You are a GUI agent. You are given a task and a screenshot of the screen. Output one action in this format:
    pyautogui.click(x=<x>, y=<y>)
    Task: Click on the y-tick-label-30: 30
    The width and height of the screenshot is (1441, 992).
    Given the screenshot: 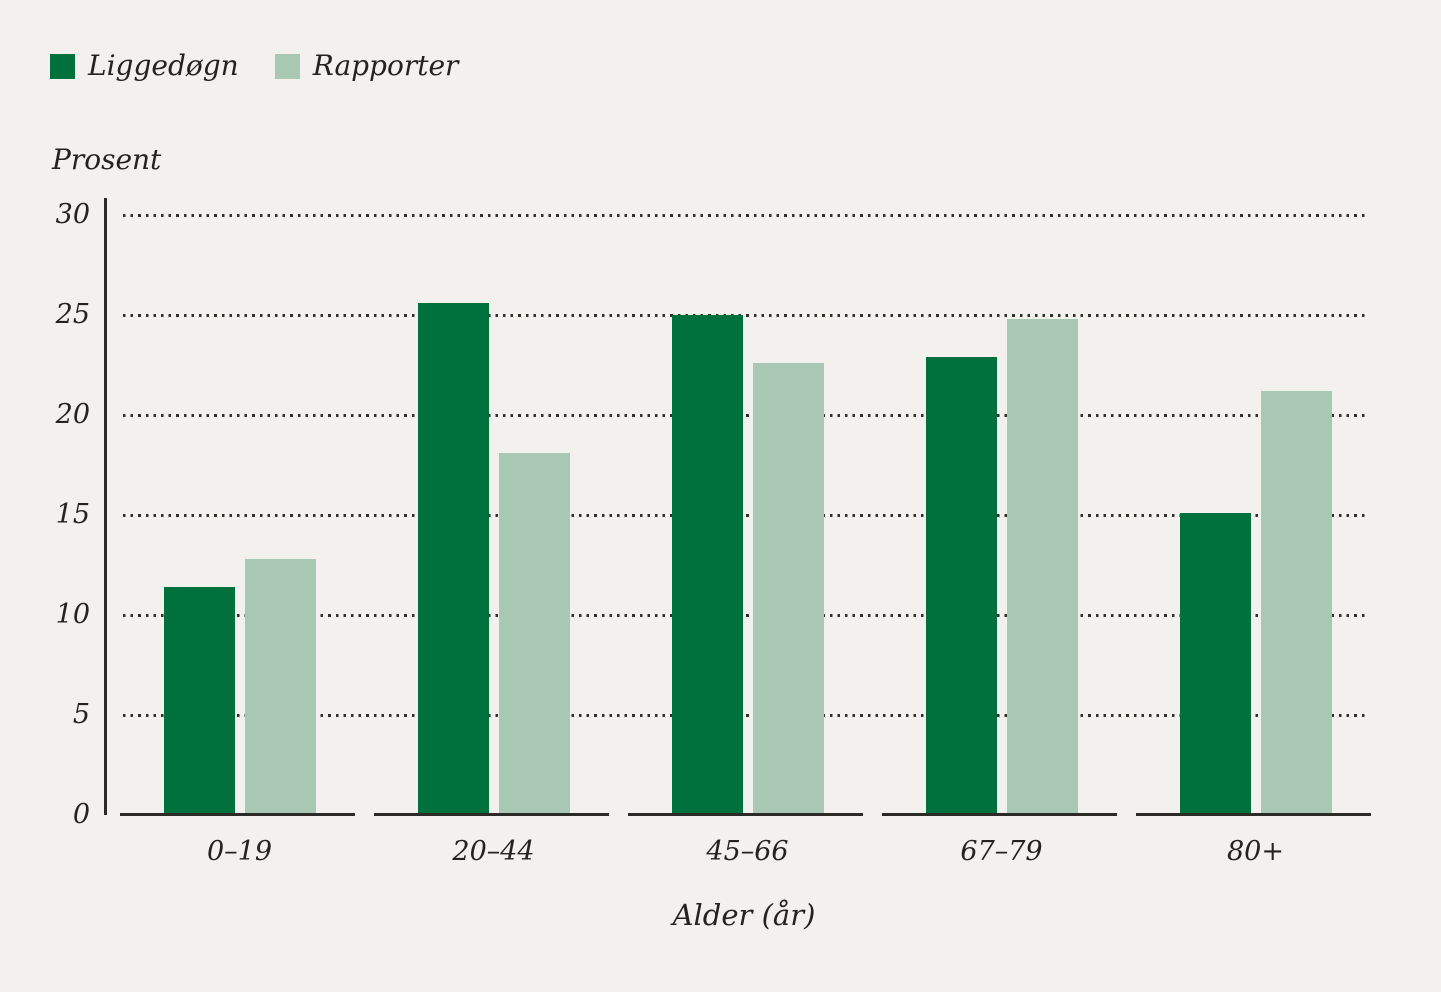 What is the action you would take?
    pyautogui.click(x=72, y=214)
    